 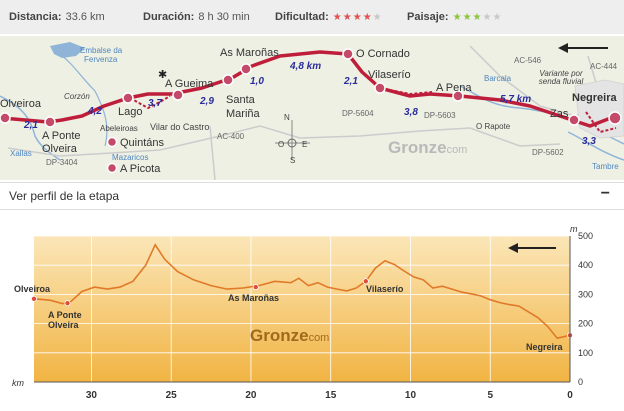 I want to click on profile-toggle-label: Ver perfil de la etapa, so click(x=64, y=196).